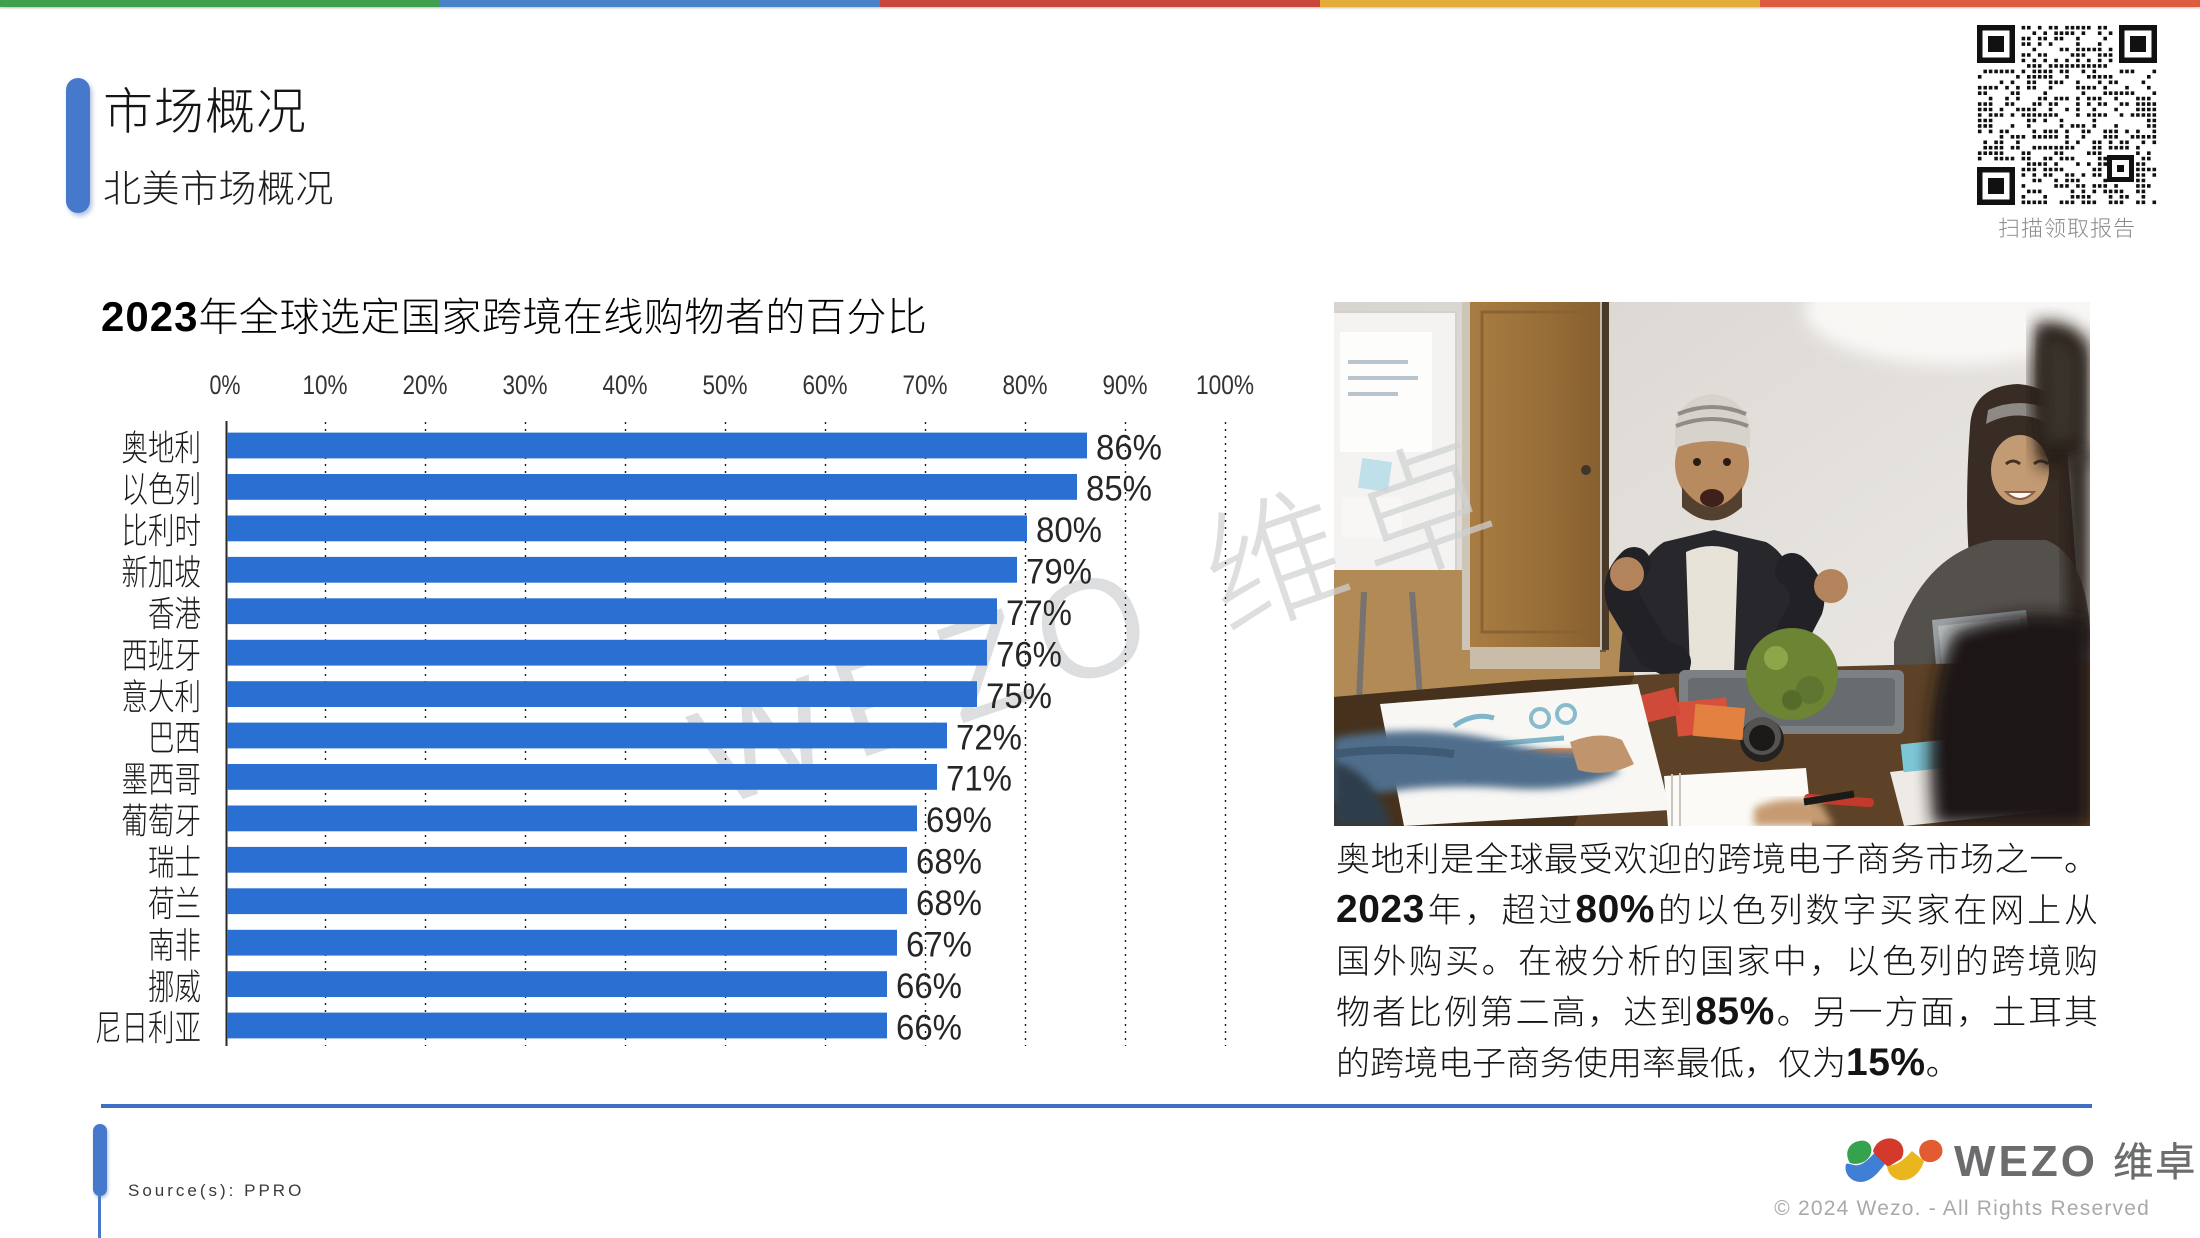 This screenshot has height=1238, width=2200. Describe the element at coordinates (1225, 385) in the screenshot. I see `svg-text: 100%` at that location.